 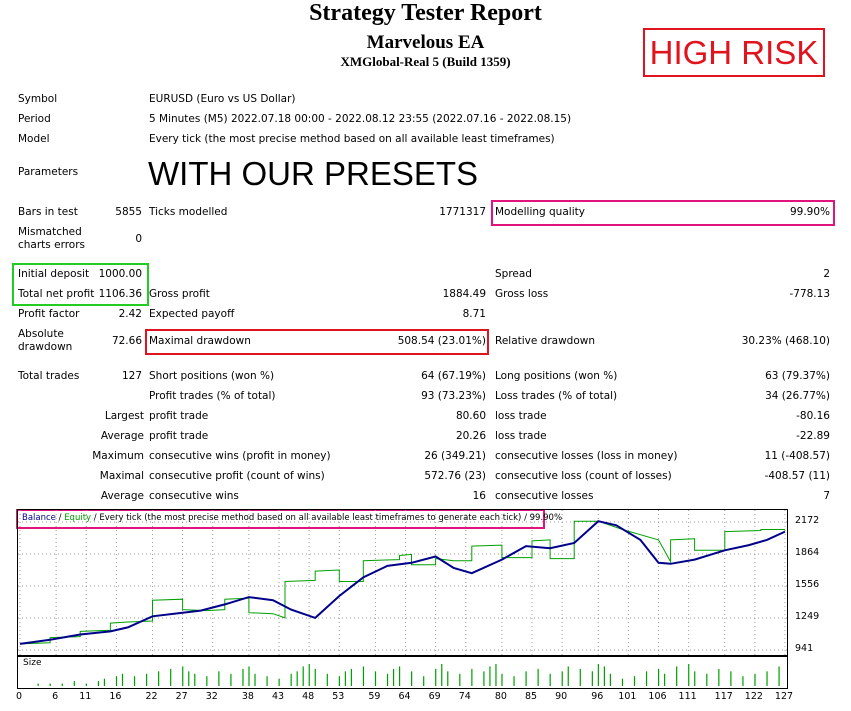 What do you see at coordinates (402, 672) in the screenshot?
I see `size-chart: Size` at bounding box center [402, 672].